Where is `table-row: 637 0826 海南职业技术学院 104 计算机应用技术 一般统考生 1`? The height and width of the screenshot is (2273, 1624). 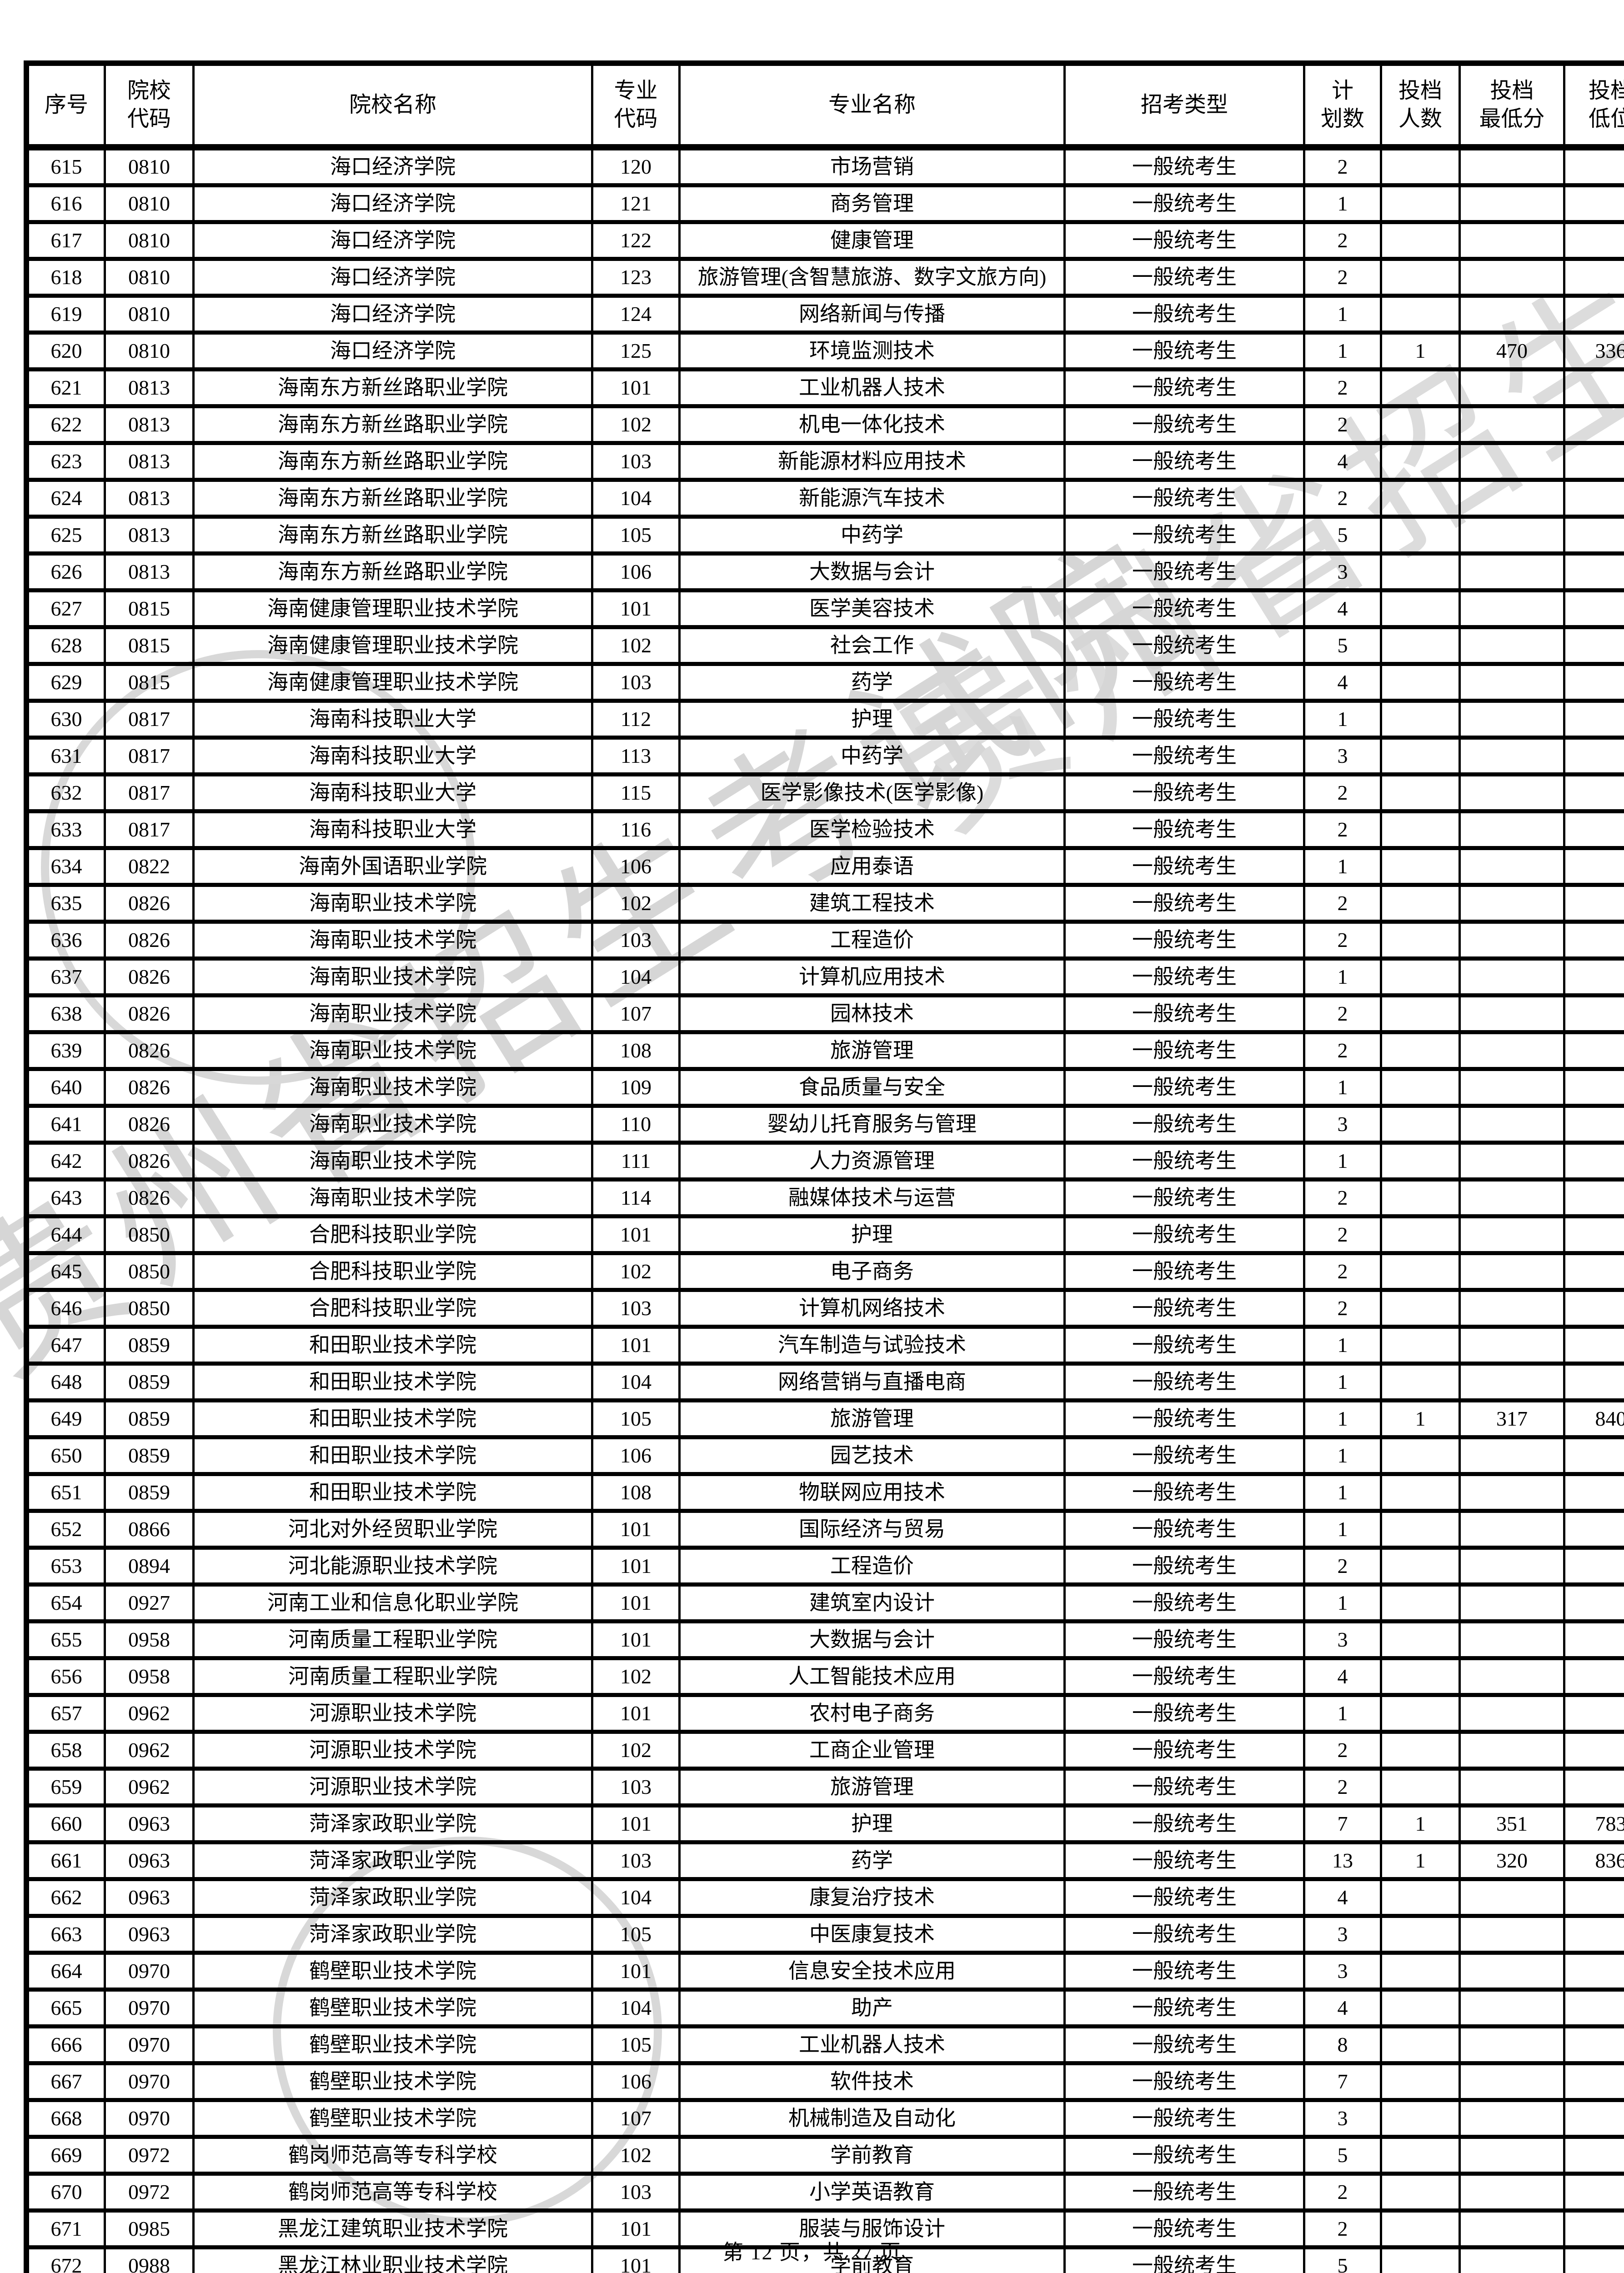
table-row: 637 0826 海南职业技术学院 104 计算机应用技术 一般统考生 1 is located at coordinates (824, 976).